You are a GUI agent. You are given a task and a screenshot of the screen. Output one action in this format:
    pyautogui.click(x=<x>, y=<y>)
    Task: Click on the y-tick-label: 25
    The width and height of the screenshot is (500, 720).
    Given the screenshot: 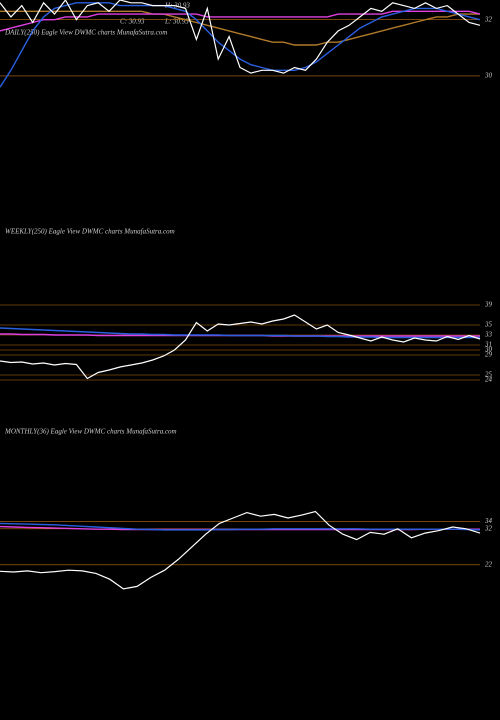 What is the action you would take?
    pyautogui.click(x=489, y=375)
    